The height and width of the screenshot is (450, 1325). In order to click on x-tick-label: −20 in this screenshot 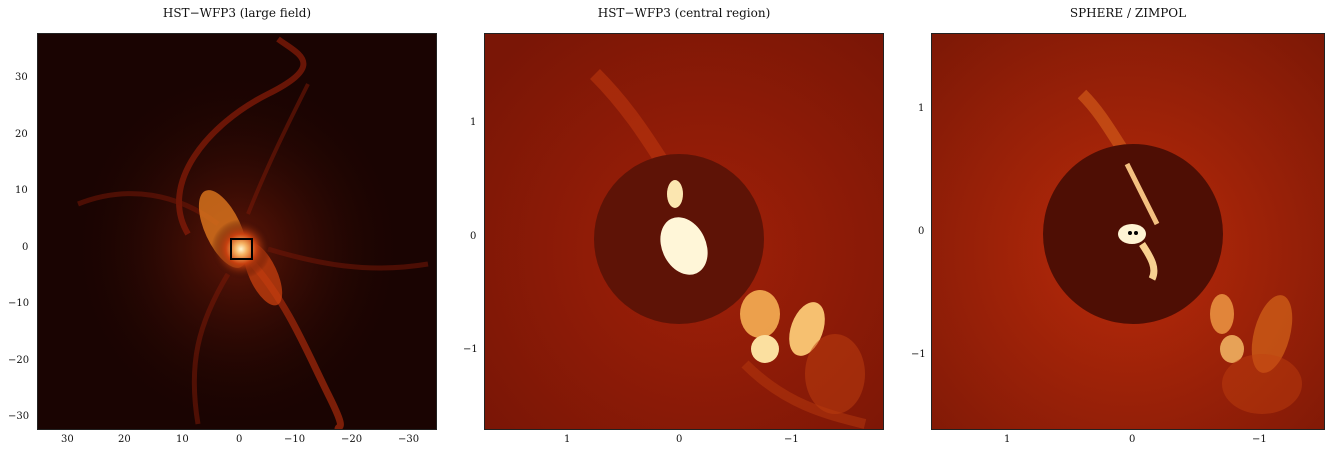, I will do `click(352, 439)`.